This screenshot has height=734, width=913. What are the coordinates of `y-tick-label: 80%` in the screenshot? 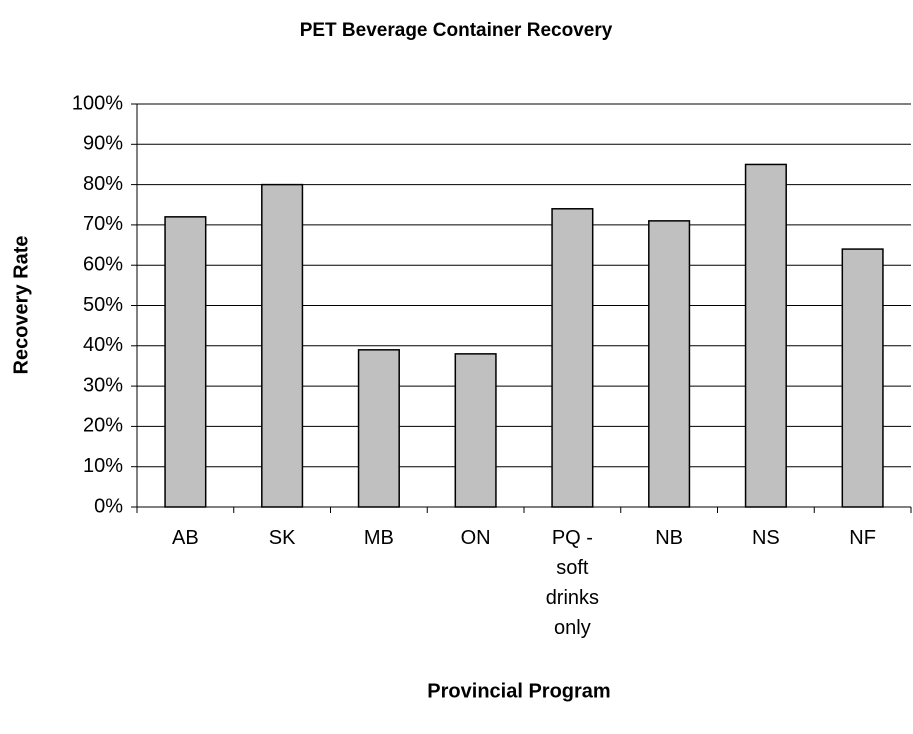 It's located at (103, 184).